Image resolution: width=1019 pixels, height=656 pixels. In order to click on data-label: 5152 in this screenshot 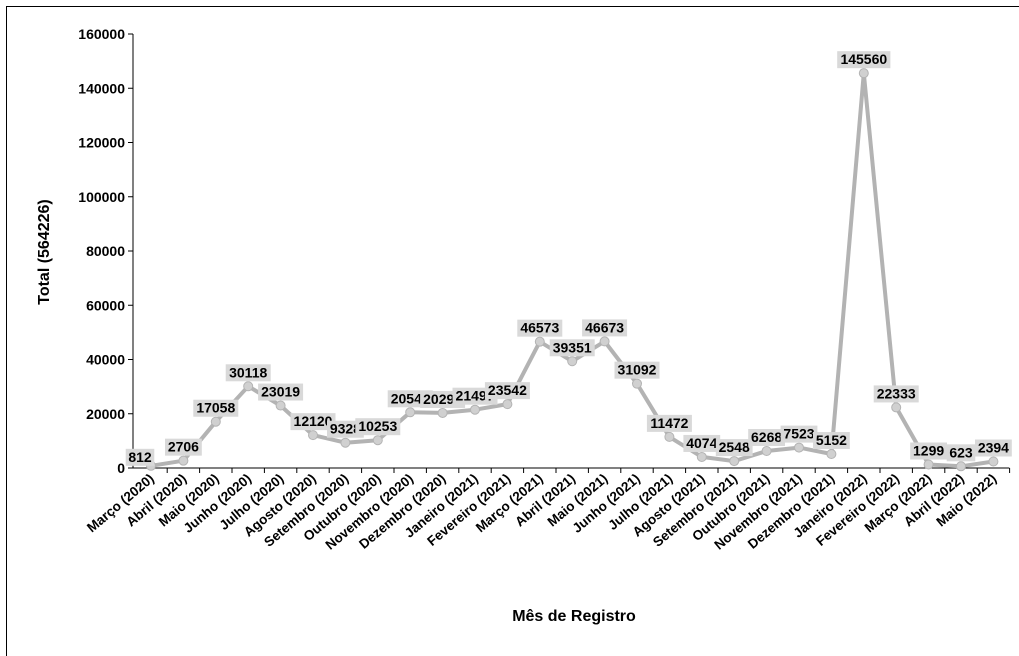, I will do `click(831, 440)`.